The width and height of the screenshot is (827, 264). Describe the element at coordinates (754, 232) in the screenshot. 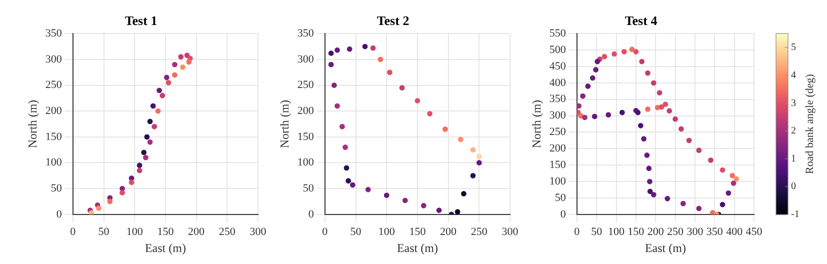

I see `x-tick-label: 450` at that location.